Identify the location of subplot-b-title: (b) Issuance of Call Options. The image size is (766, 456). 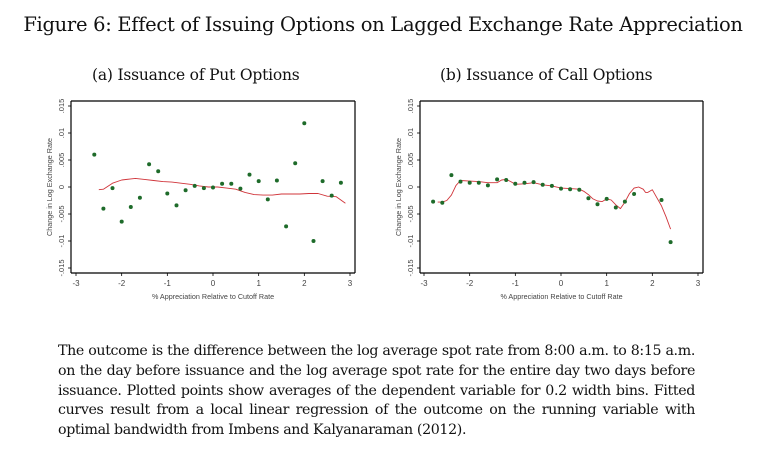
(546, 75).